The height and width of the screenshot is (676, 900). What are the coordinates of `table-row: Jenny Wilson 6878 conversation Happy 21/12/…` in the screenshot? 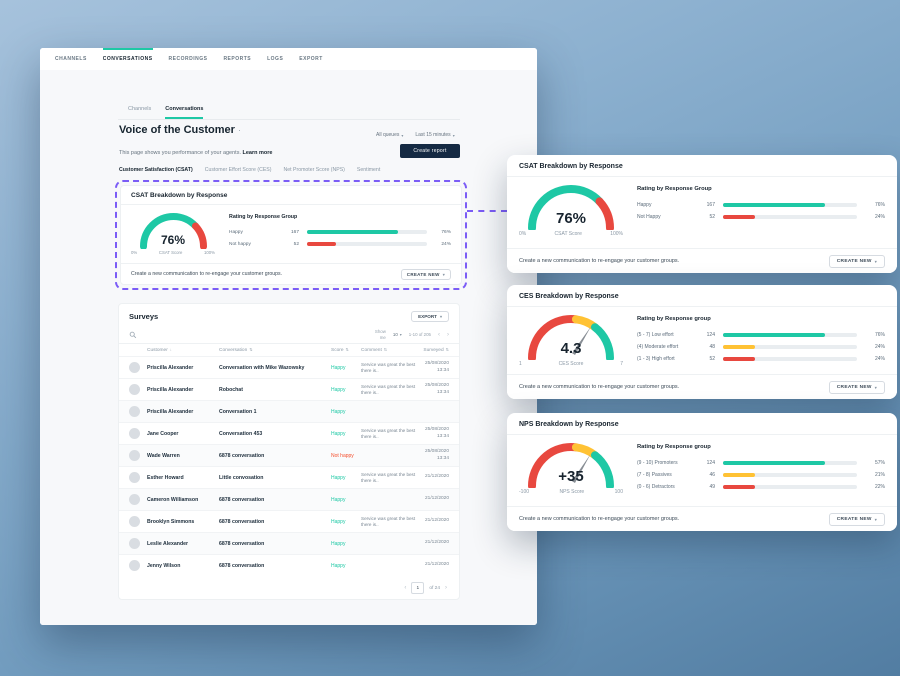 It's located at (289, 565).